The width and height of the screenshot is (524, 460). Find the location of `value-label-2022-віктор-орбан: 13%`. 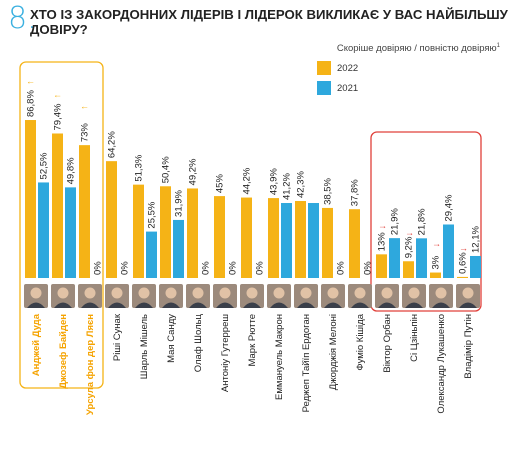

value-label-2022-віктор-орбан: 13% is located at coordinates (382, 242).